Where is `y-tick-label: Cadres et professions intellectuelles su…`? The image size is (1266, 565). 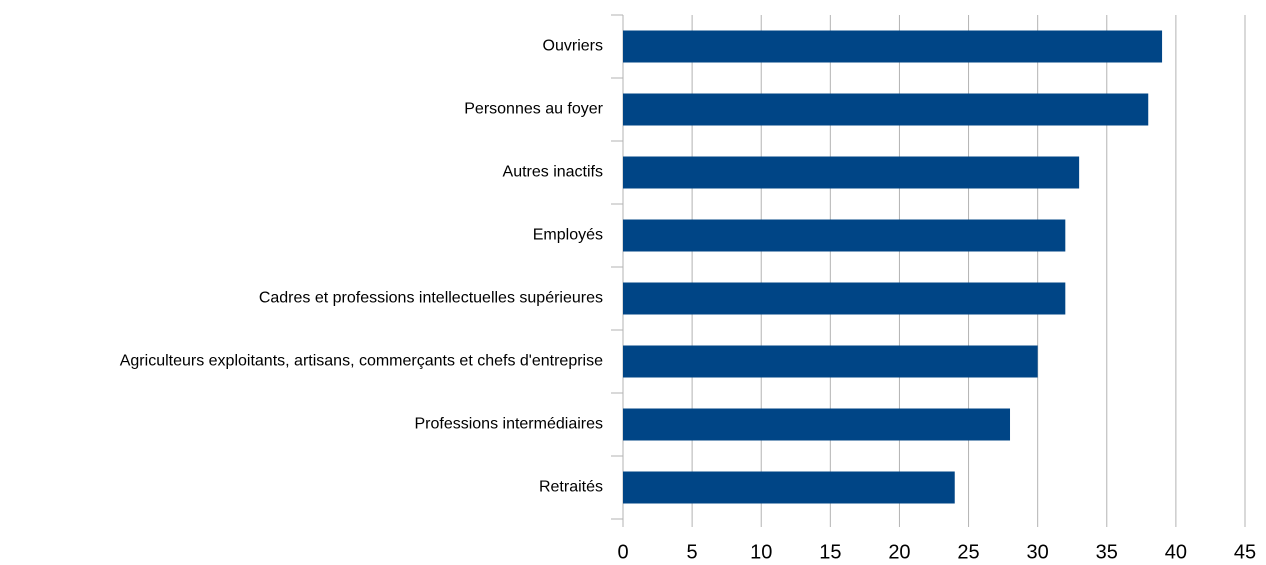
y-tick-label: Cadres et professions intellectuelles su… is located at coordinates (431, 298).